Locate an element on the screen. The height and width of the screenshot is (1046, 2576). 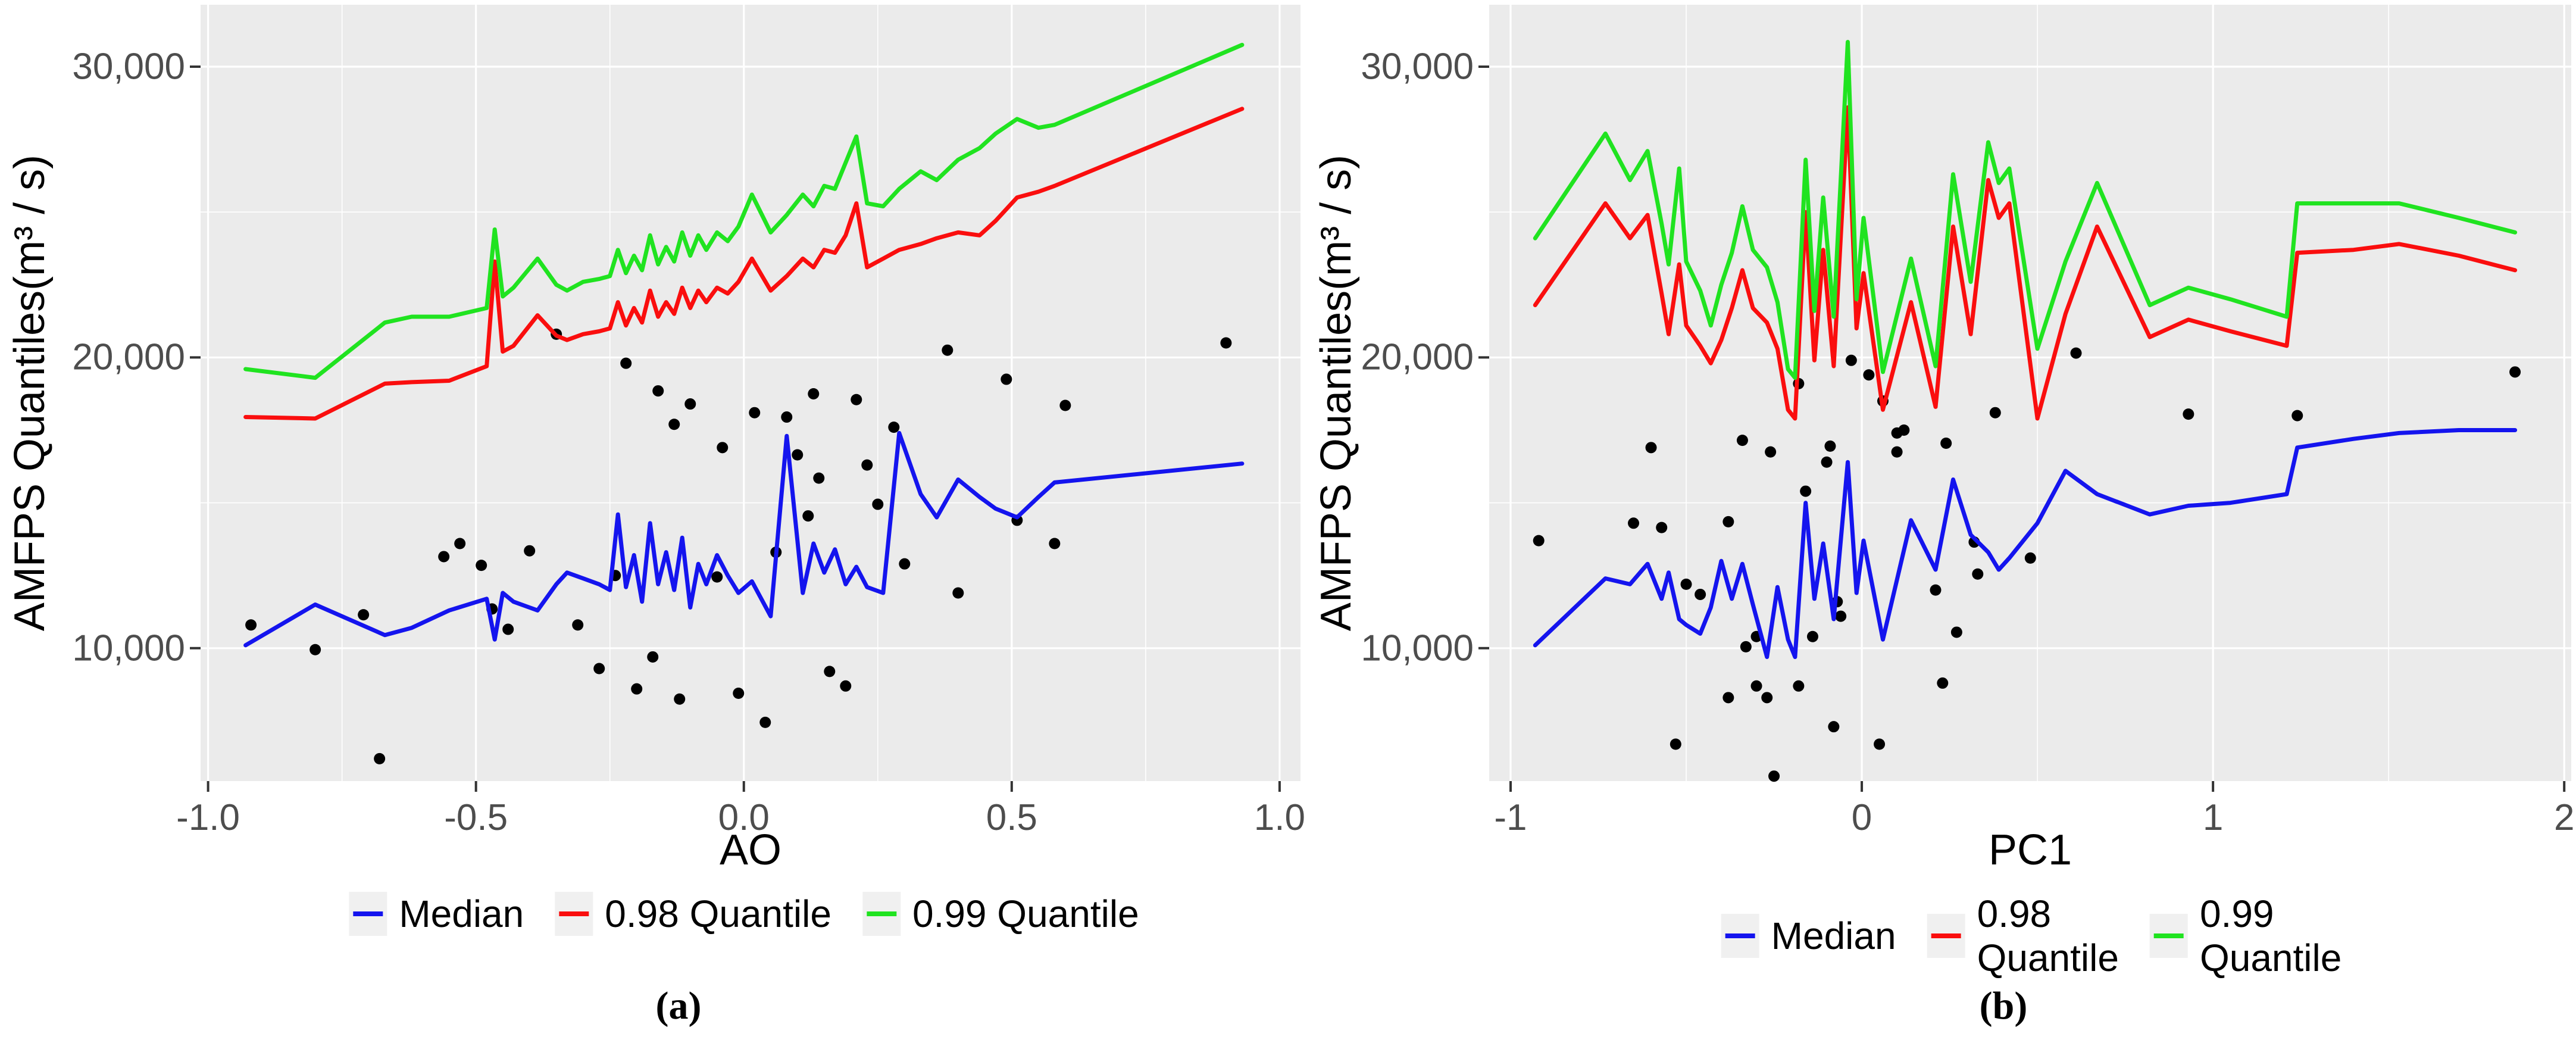
0-98-quantile-line-a is located at coordinates (744, 264).